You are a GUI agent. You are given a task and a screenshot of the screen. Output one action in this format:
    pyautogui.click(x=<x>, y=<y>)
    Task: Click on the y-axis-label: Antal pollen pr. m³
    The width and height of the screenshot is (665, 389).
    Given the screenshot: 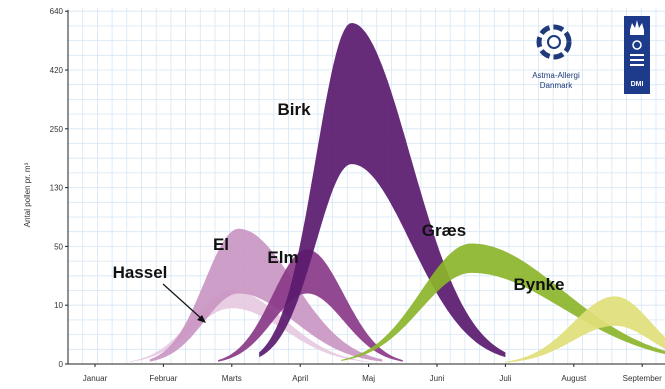 What is the action you would take?
    pyautogui.click(x=27, y=194)
    